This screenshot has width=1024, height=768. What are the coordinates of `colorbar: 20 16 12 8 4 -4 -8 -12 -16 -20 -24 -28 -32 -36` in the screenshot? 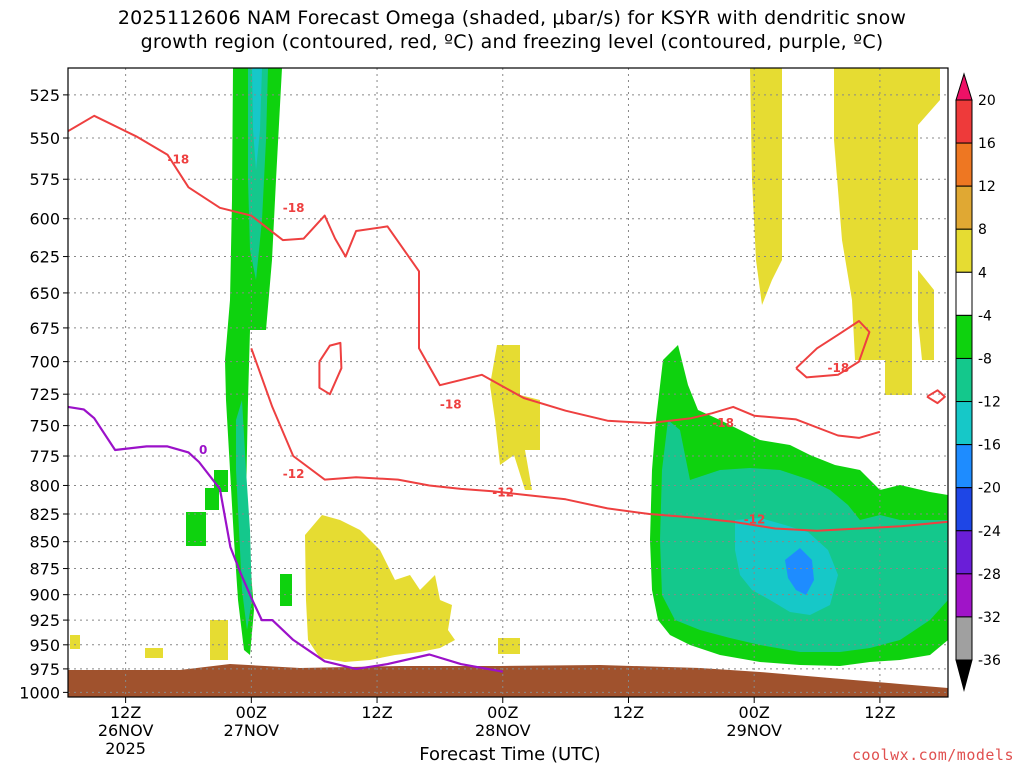 It's located at (978, 382).